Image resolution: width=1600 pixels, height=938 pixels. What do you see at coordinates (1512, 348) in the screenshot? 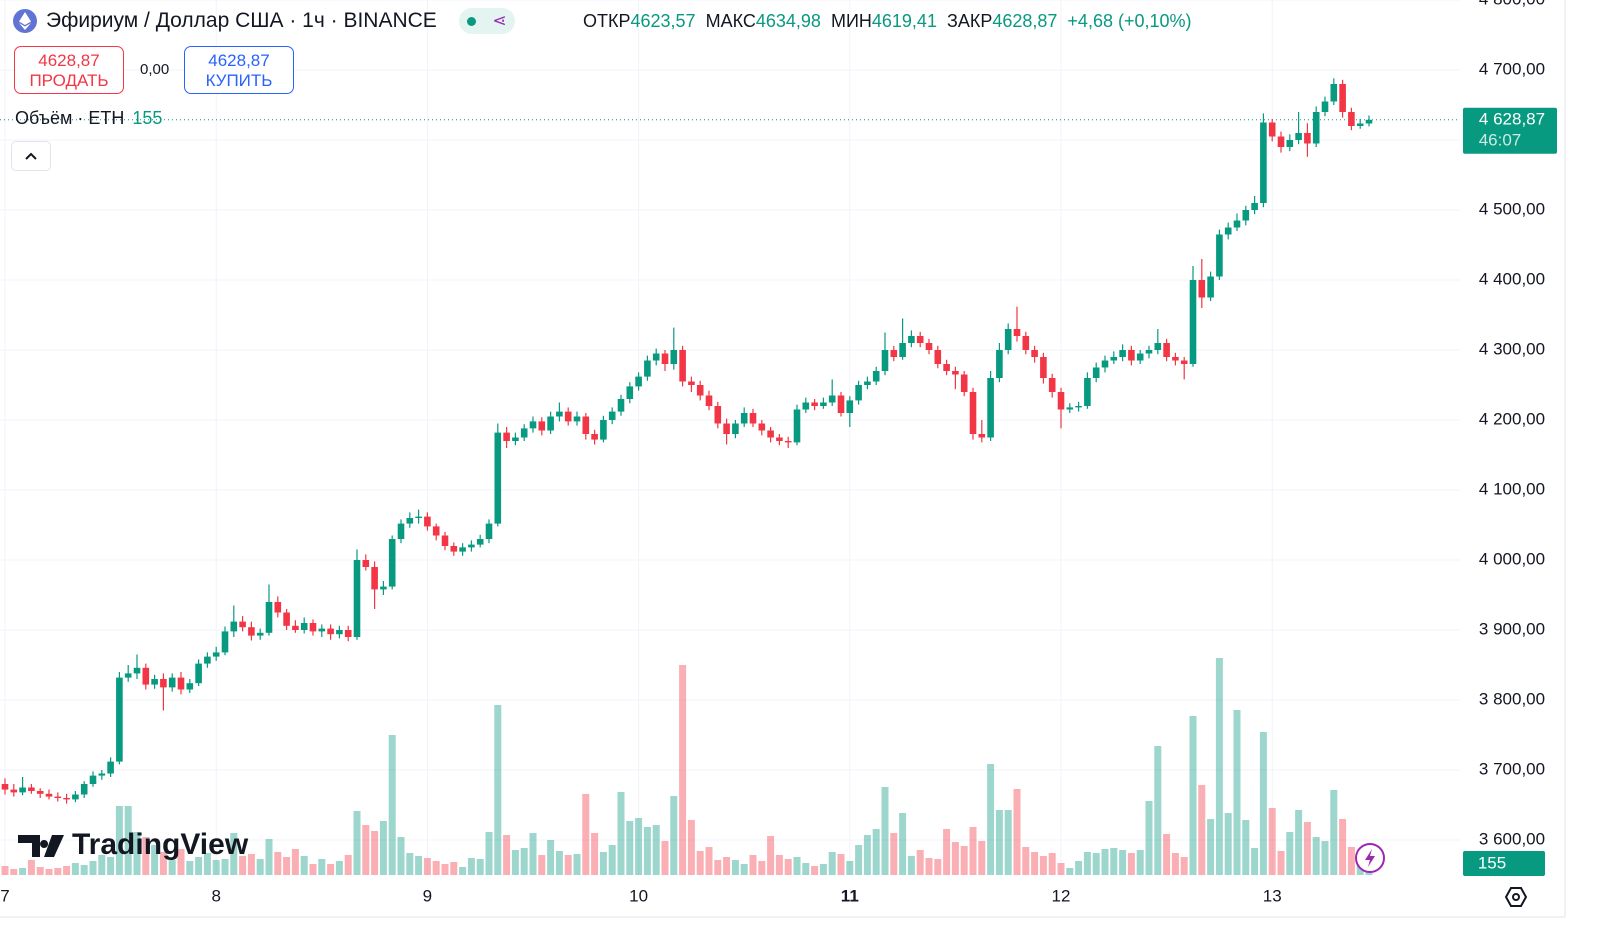
I see `y-tick-label: 4 300,00` at bounding box center [1512, 348].